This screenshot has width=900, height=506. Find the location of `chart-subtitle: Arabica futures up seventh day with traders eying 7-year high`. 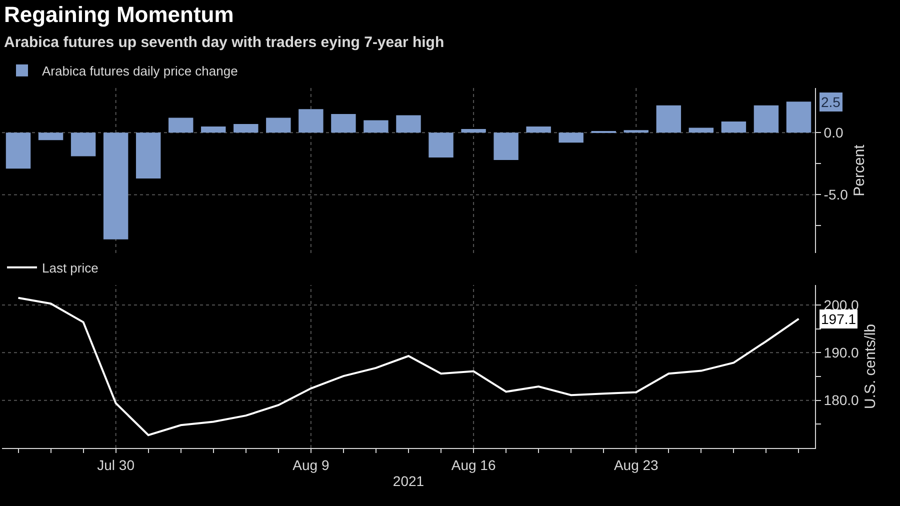

chart-subtitle: Arabica futures up seventh day with traders eying 7-year high is located at coordinates (224, 42).